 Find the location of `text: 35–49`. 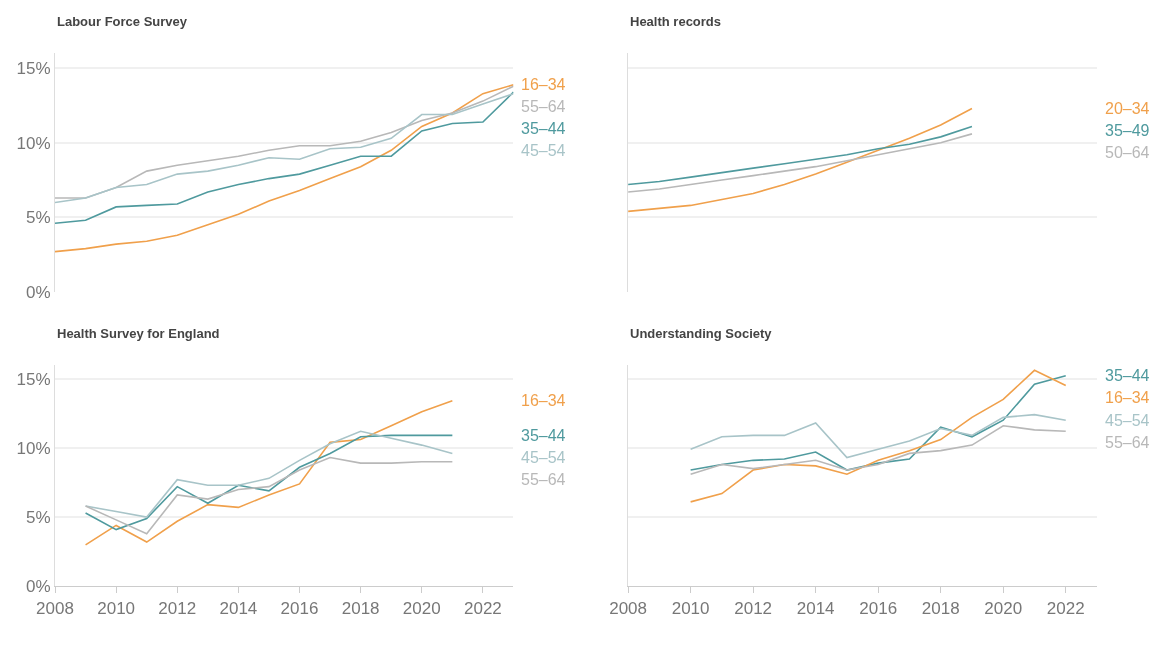

text: 35–49 is located at coordinates (1127, 130).